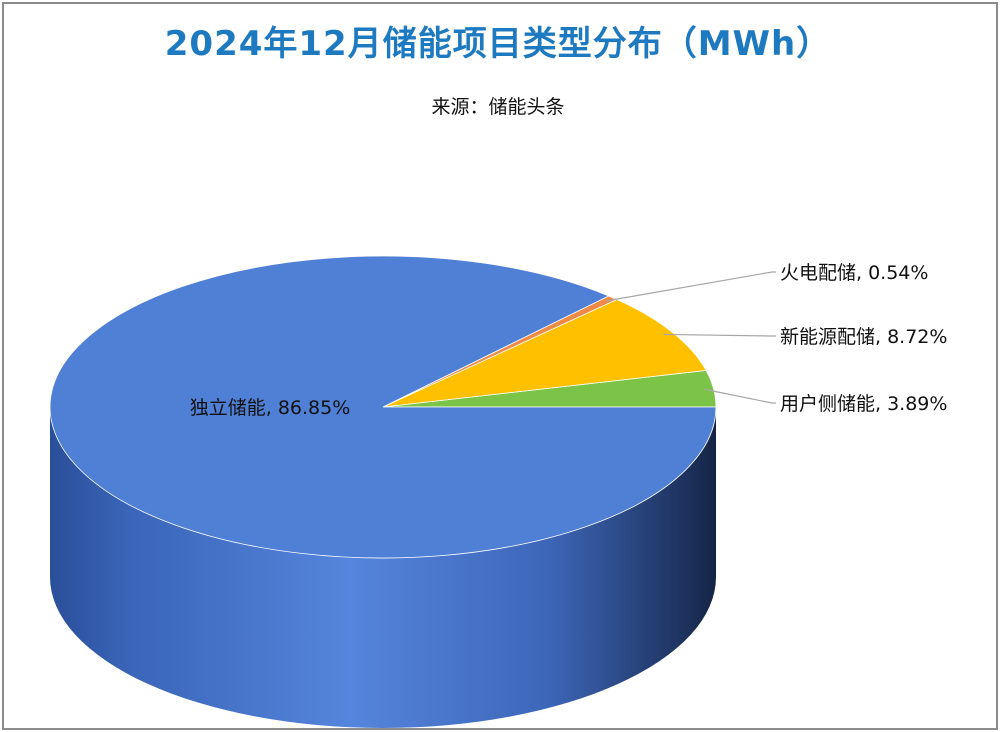 The height and width of the screenshot is (732, 1000). Describe the element at coordinates (854, 273) in the screenshot. I see `slice-label-2: 火电配储, 0.54%` at that location.